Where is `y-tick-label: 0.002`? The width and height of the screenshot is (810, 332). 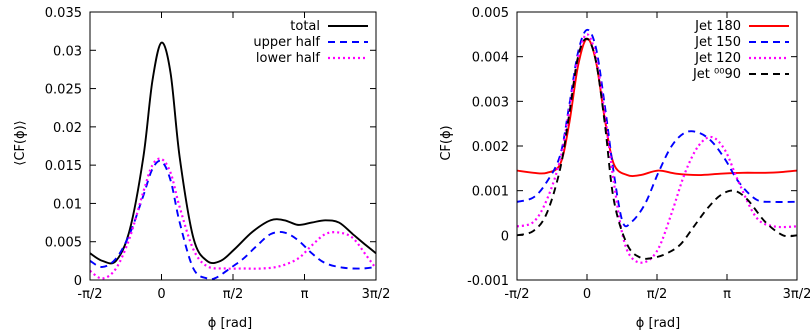 y-tick-label: 0.002 is located at coordinates (490, 147).